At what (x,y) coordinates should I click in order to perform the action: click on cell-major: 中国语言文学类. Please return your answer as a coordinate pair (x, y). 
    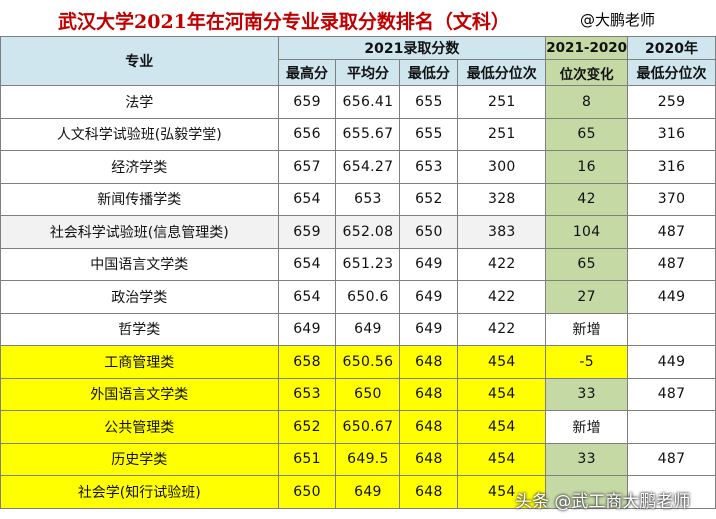
    Looking at the image, I should click on (139, 264).